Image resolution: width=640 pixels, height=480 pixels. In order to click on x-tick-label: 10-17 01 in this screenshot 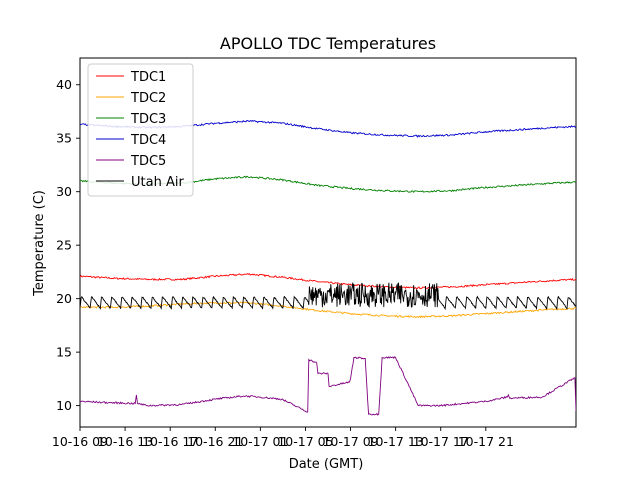, I will do `click(260, 441)`.